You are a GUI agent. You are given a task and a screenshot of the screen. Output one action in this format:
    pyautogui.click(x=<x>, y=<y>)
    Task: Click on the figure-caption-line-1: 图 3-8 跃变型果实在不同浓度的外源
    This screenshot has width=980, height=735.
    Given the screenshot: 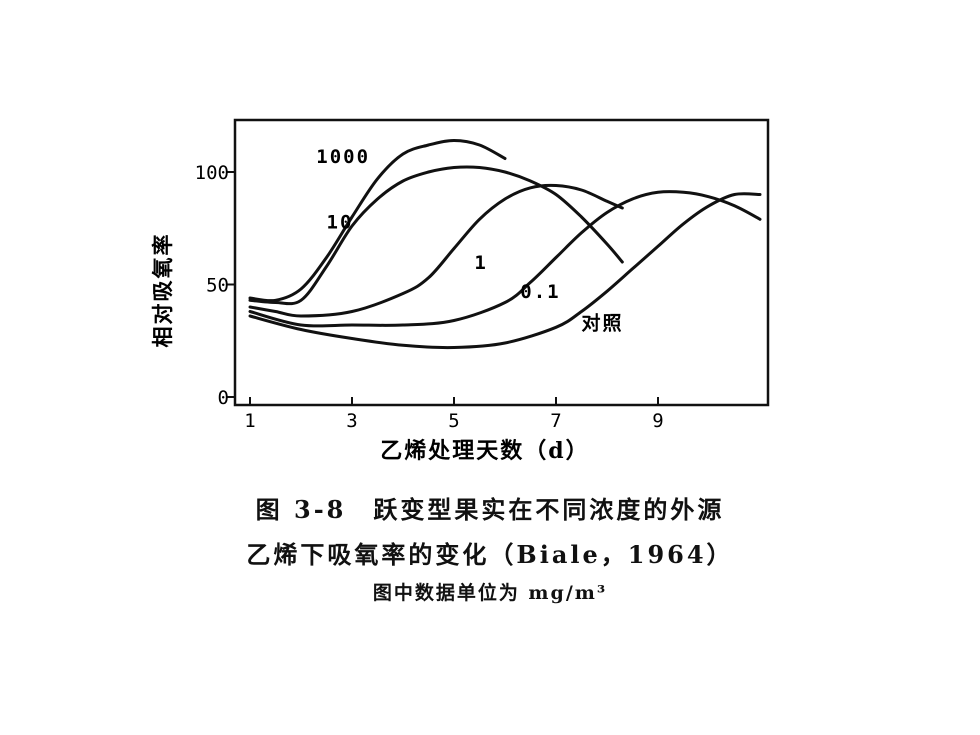 What is the action you would take?
    pyautogui.click(x=490, y=509)
    